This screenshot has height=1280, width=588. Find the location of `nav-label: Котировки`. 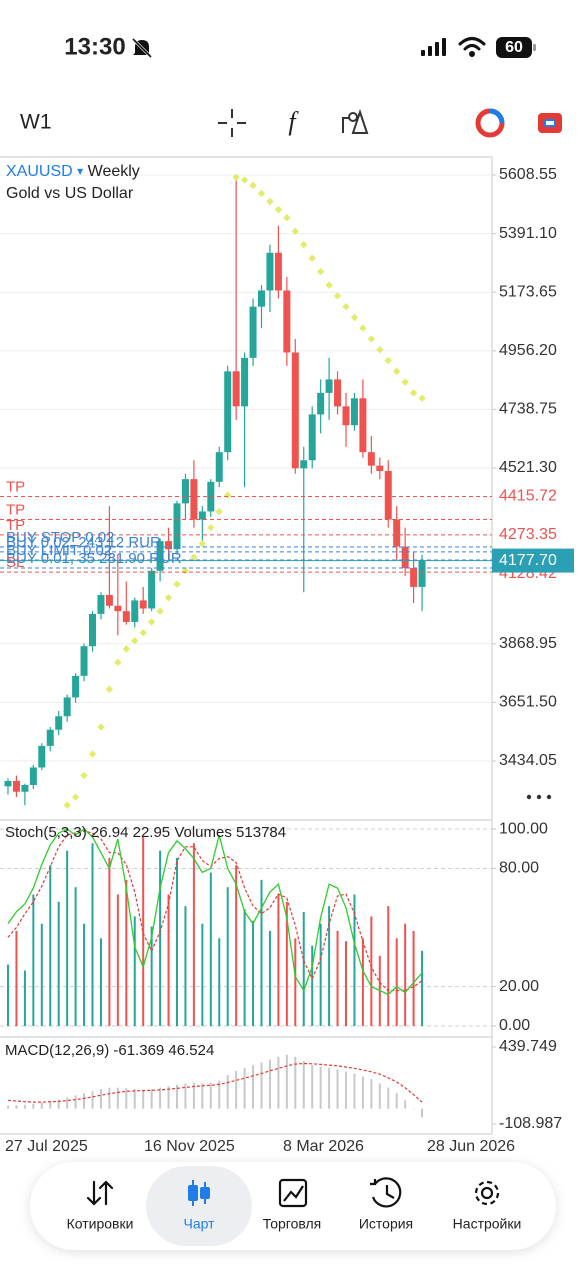

nav-label: Котировки is located at coordinates (100, 1224).